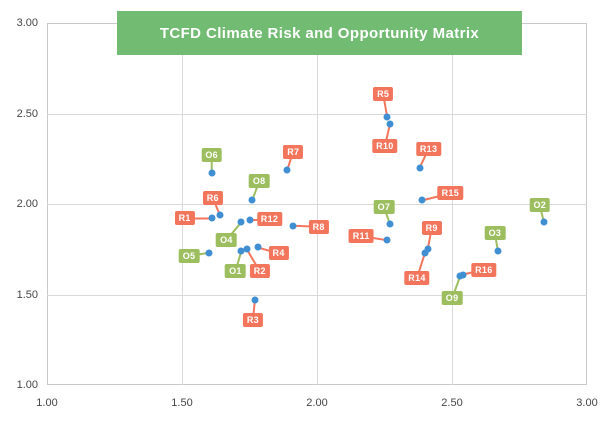 The image size is (608, 423). I want to click on y-tick-label: 2.00, so click(27, 204).